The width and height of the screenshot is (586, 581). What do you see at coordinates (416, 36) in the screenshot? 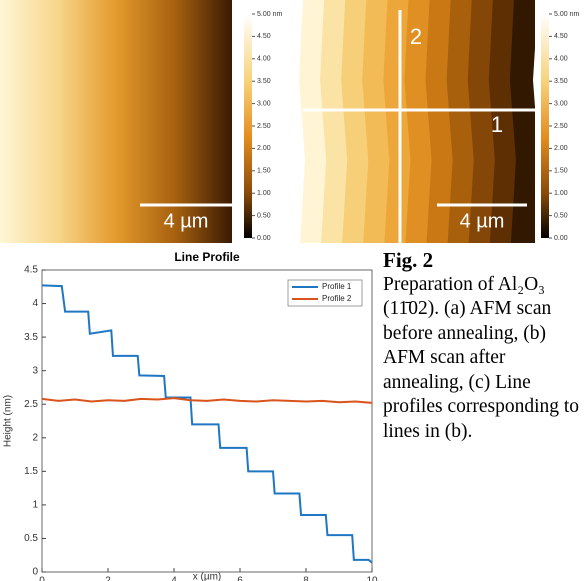
I see `line-label: 2` at bounding box center [416, 36].